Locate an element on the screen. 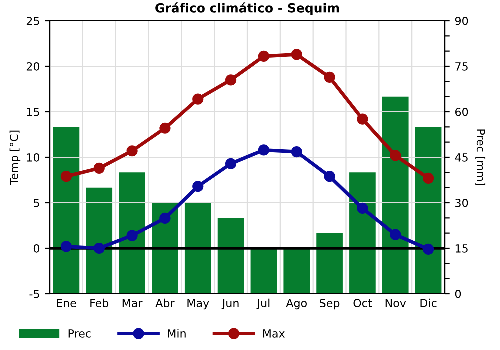 The image size is (500, 350). x-tick-label: Dic is located at coordinates (428, 303).